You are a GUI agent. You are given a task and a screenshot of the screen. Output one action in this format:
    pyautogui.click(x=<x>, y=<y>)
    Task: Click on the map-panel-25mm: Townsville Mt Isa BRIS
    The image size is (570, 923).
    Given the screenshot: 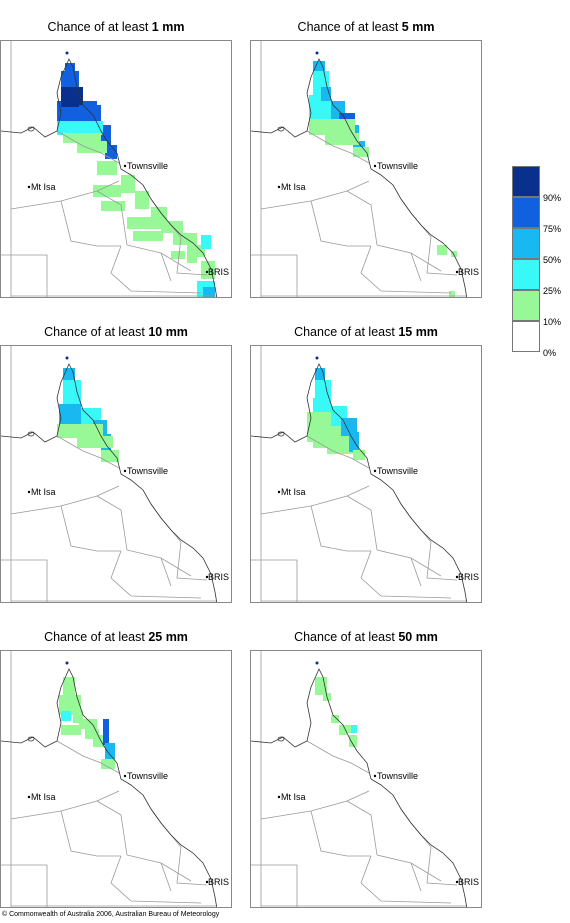 What is the action you would take?
    pyautogui.click(x=116, y=779)
    